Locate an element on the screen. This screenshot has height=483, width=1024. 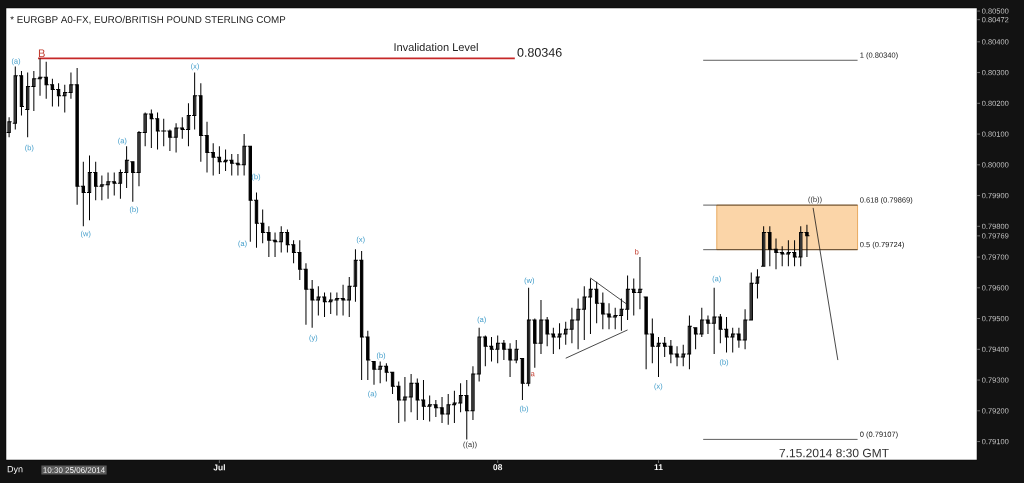
text: * EURGBP A0-FX, EURO/BRITISH POUND STERLING COMP is located at coordinates (148, 20).